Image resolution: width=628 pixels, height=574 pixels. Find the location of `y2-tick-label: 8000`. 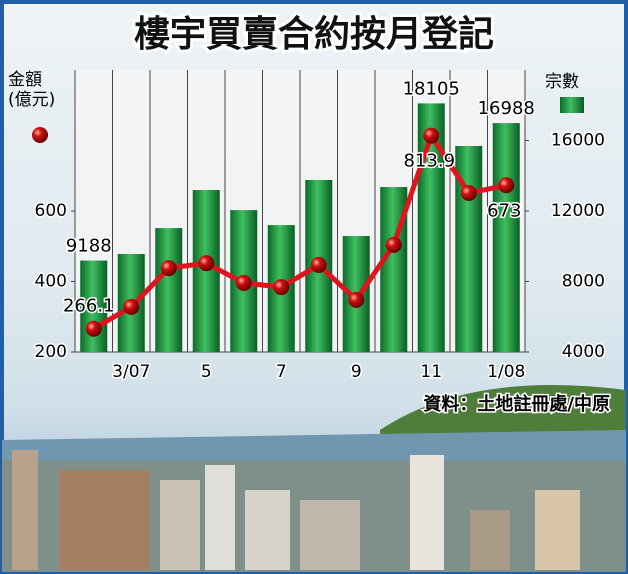

y2-tick-label: 8000 is located at coordinates (583, 282).